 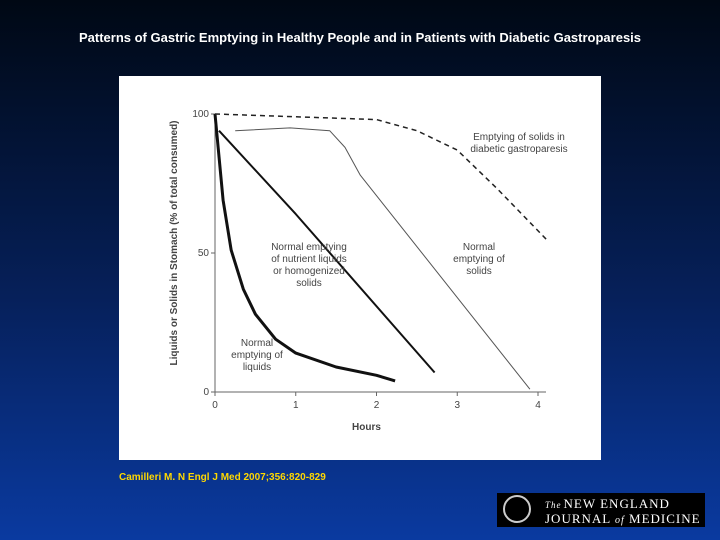 I want to click on journal-logo: The NEW ENGLAND JOURNAL of MEDICINE, so click(x=601, y=510).